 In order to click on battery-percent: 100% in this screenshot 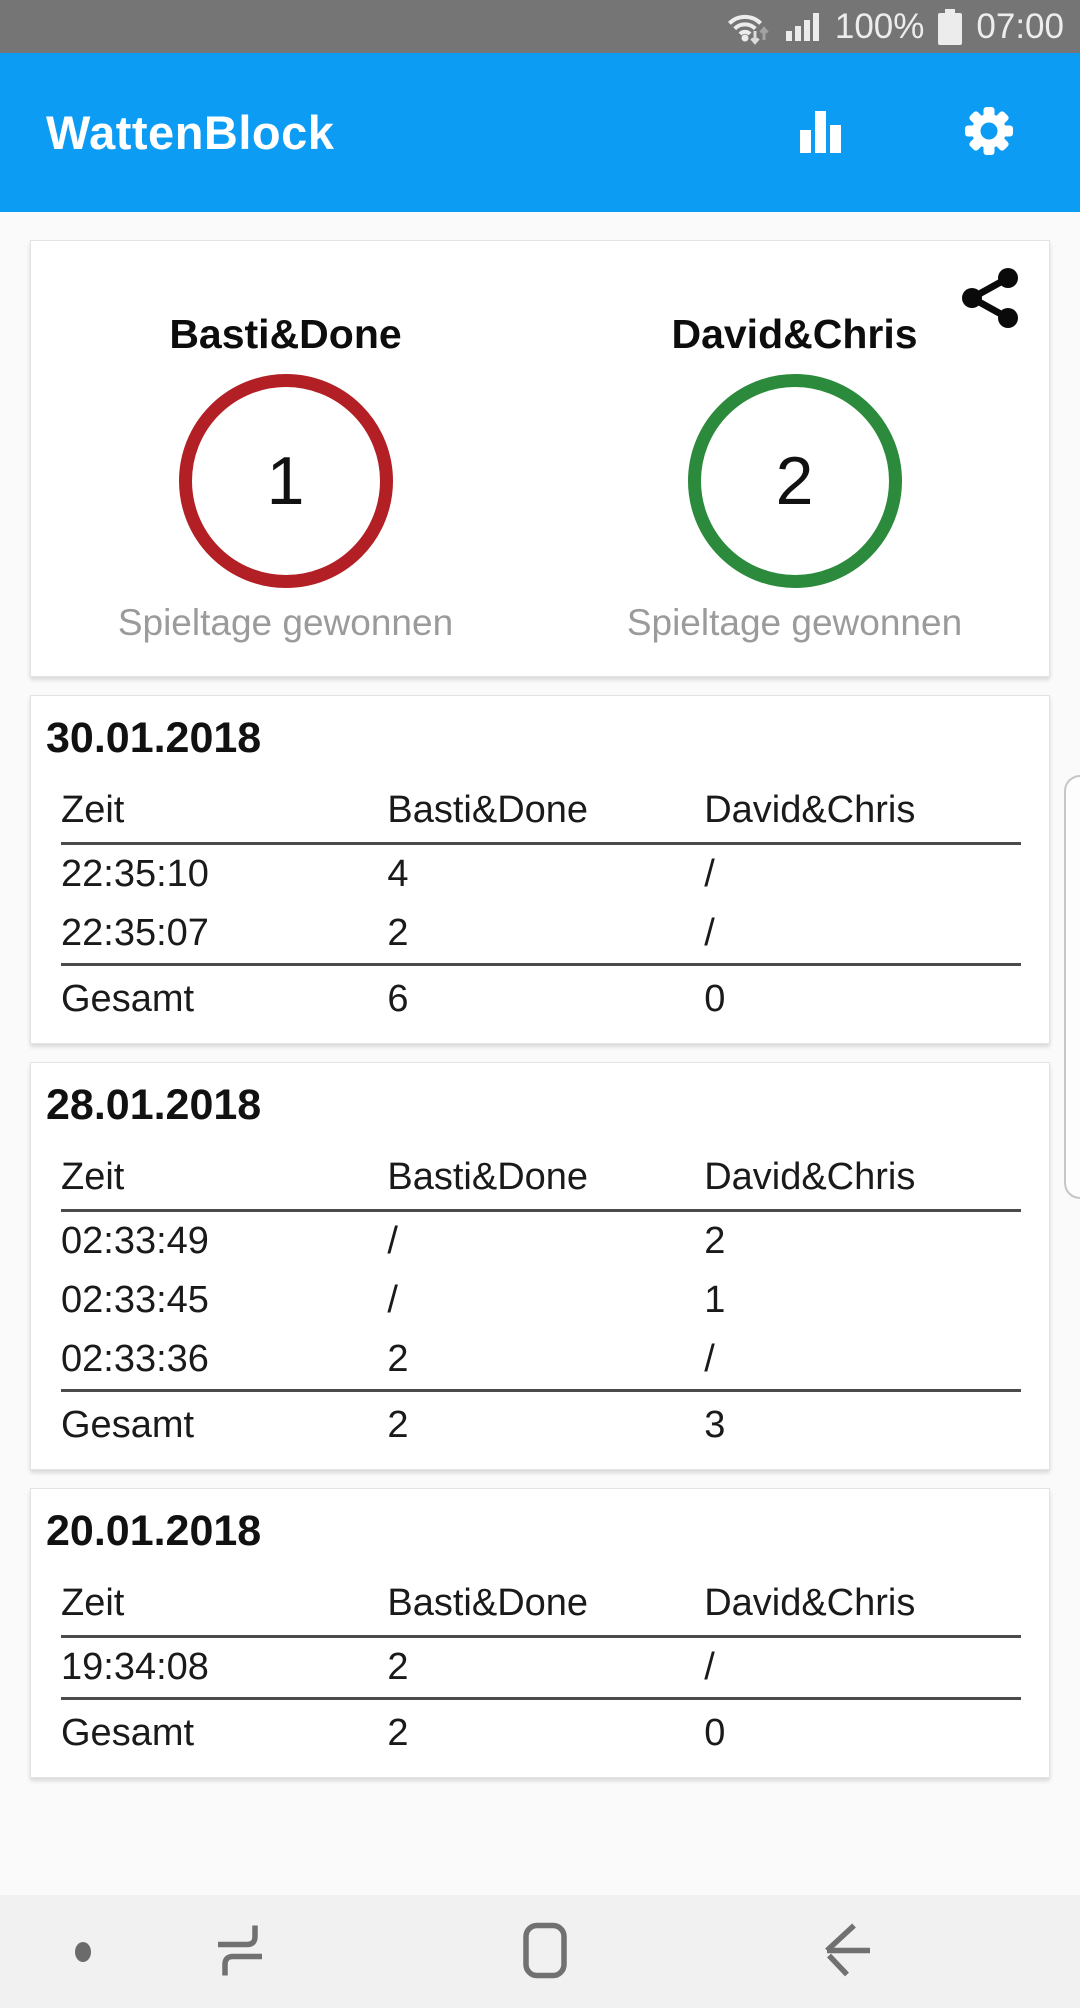, I will do `click(879, 26)`.